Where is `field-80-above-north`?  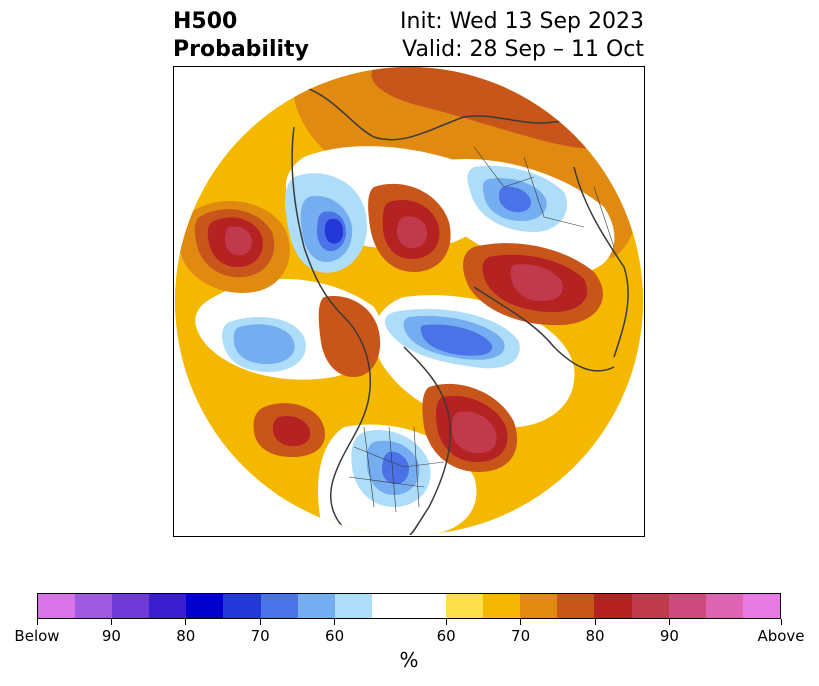 field-80-above-north is located at coordinates (492, 108).